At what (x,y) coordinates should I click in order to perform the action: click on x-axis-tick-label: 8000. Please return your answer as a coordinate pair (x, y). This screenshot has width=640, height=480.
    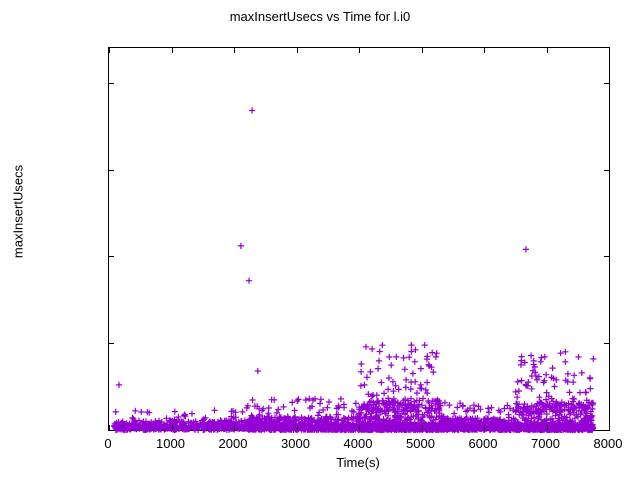
    Looking at the image, I should click on (608, 443).